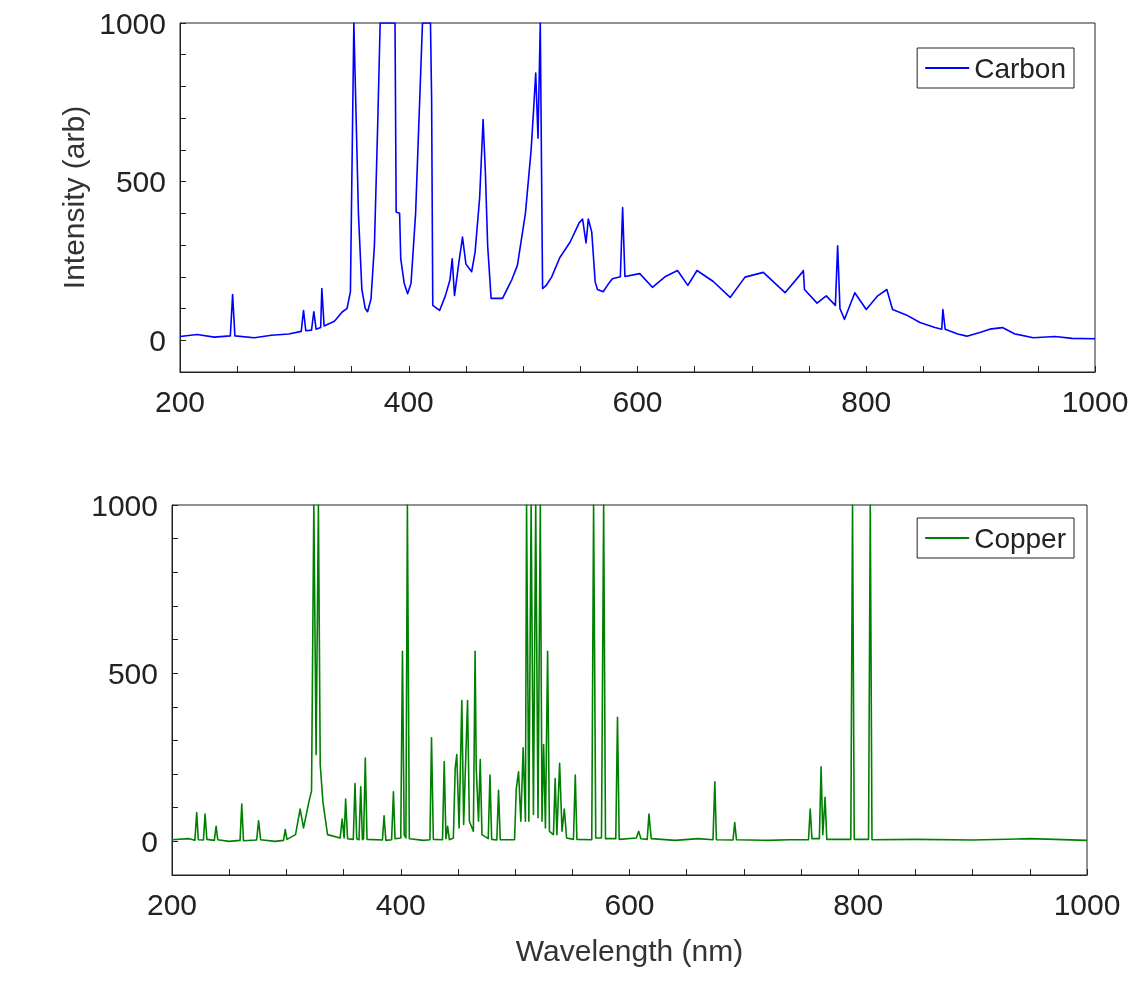 The image size is (1142, 993). I want to click on legend-label: Copper, so click(1020, 538).